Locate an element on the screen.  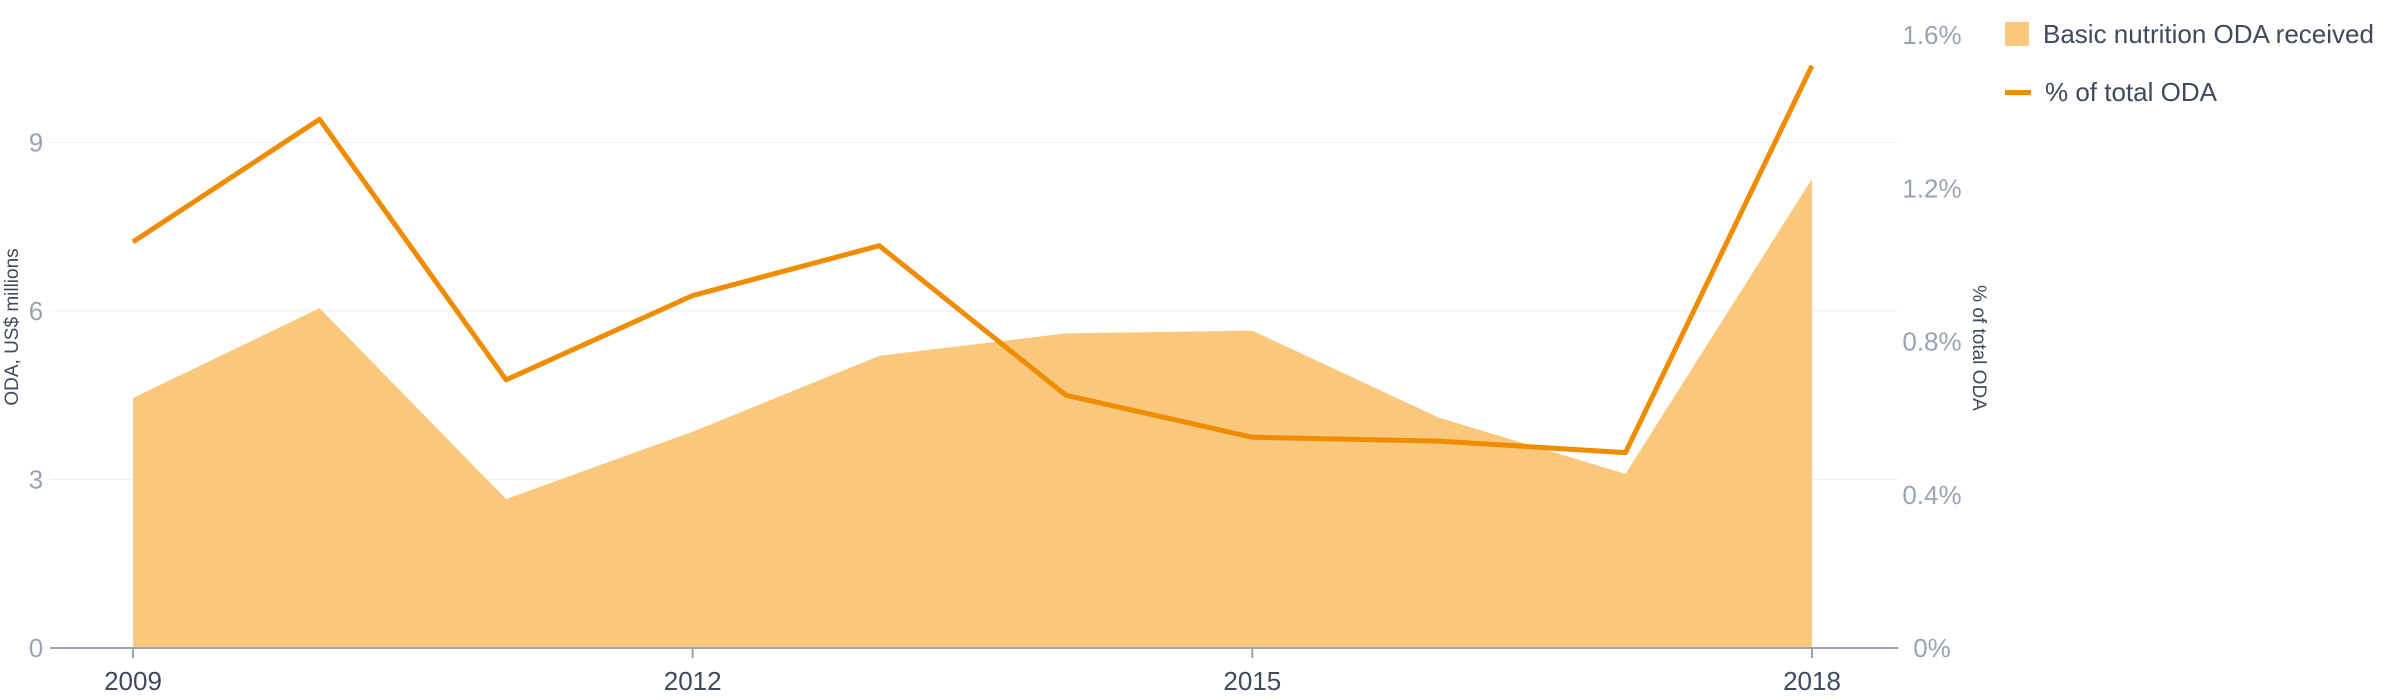
x-tick-label: 2015 is located at coordinates (1252, 681).